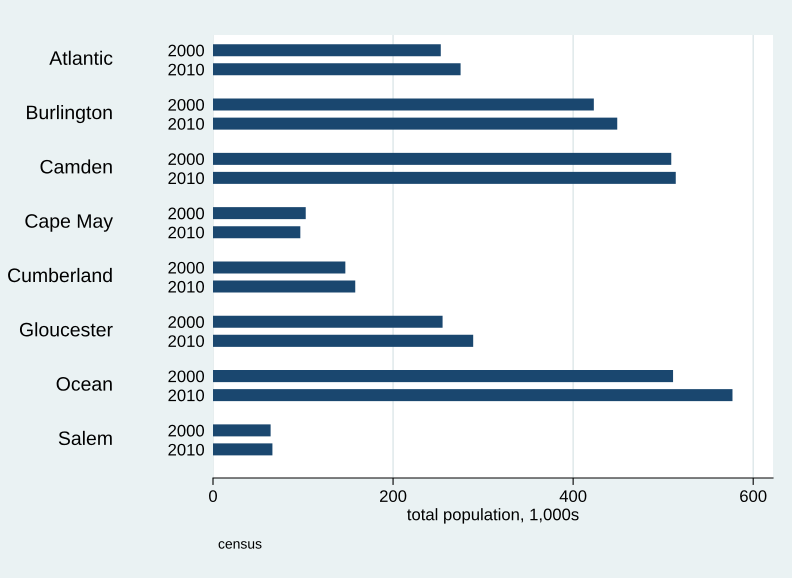 The width and height of the screenshot is (792, 578). Describe the element at coordinates (76, 166) in the screenshot. I see `text: Camden` at that location.